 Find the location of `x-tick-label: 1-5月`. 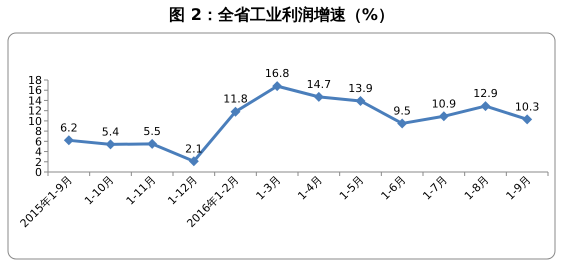

x-tick-label: 1-5月 is located at coordinates (351, 187).